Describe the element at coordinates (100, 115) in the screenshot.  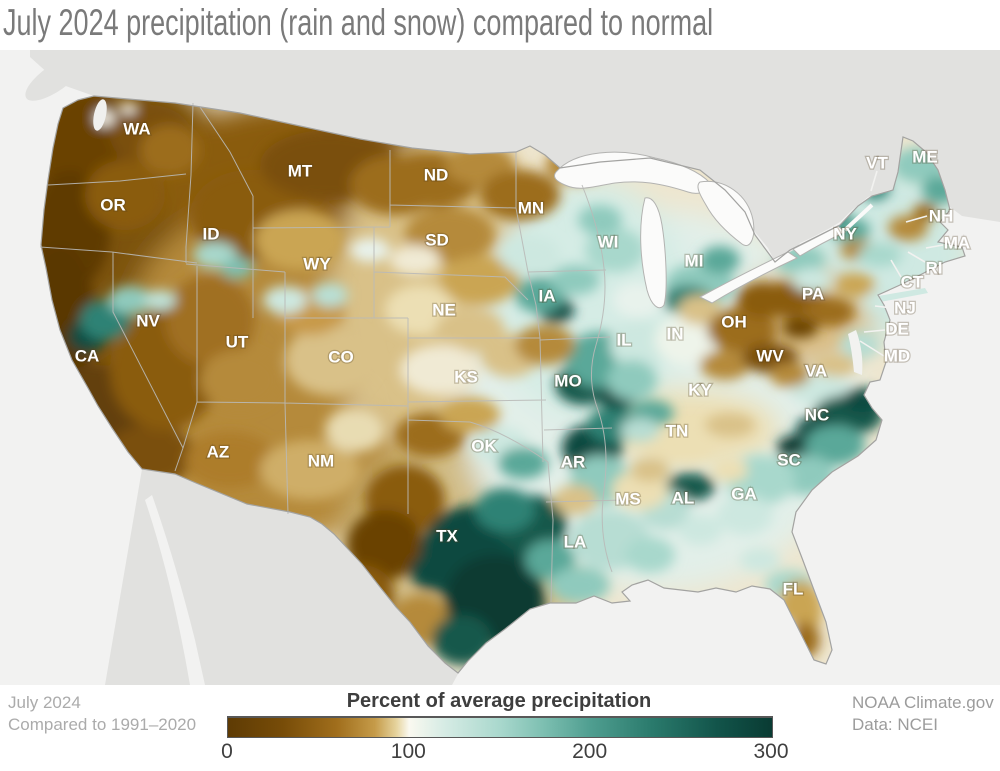
I see `puget-sound` at that location.